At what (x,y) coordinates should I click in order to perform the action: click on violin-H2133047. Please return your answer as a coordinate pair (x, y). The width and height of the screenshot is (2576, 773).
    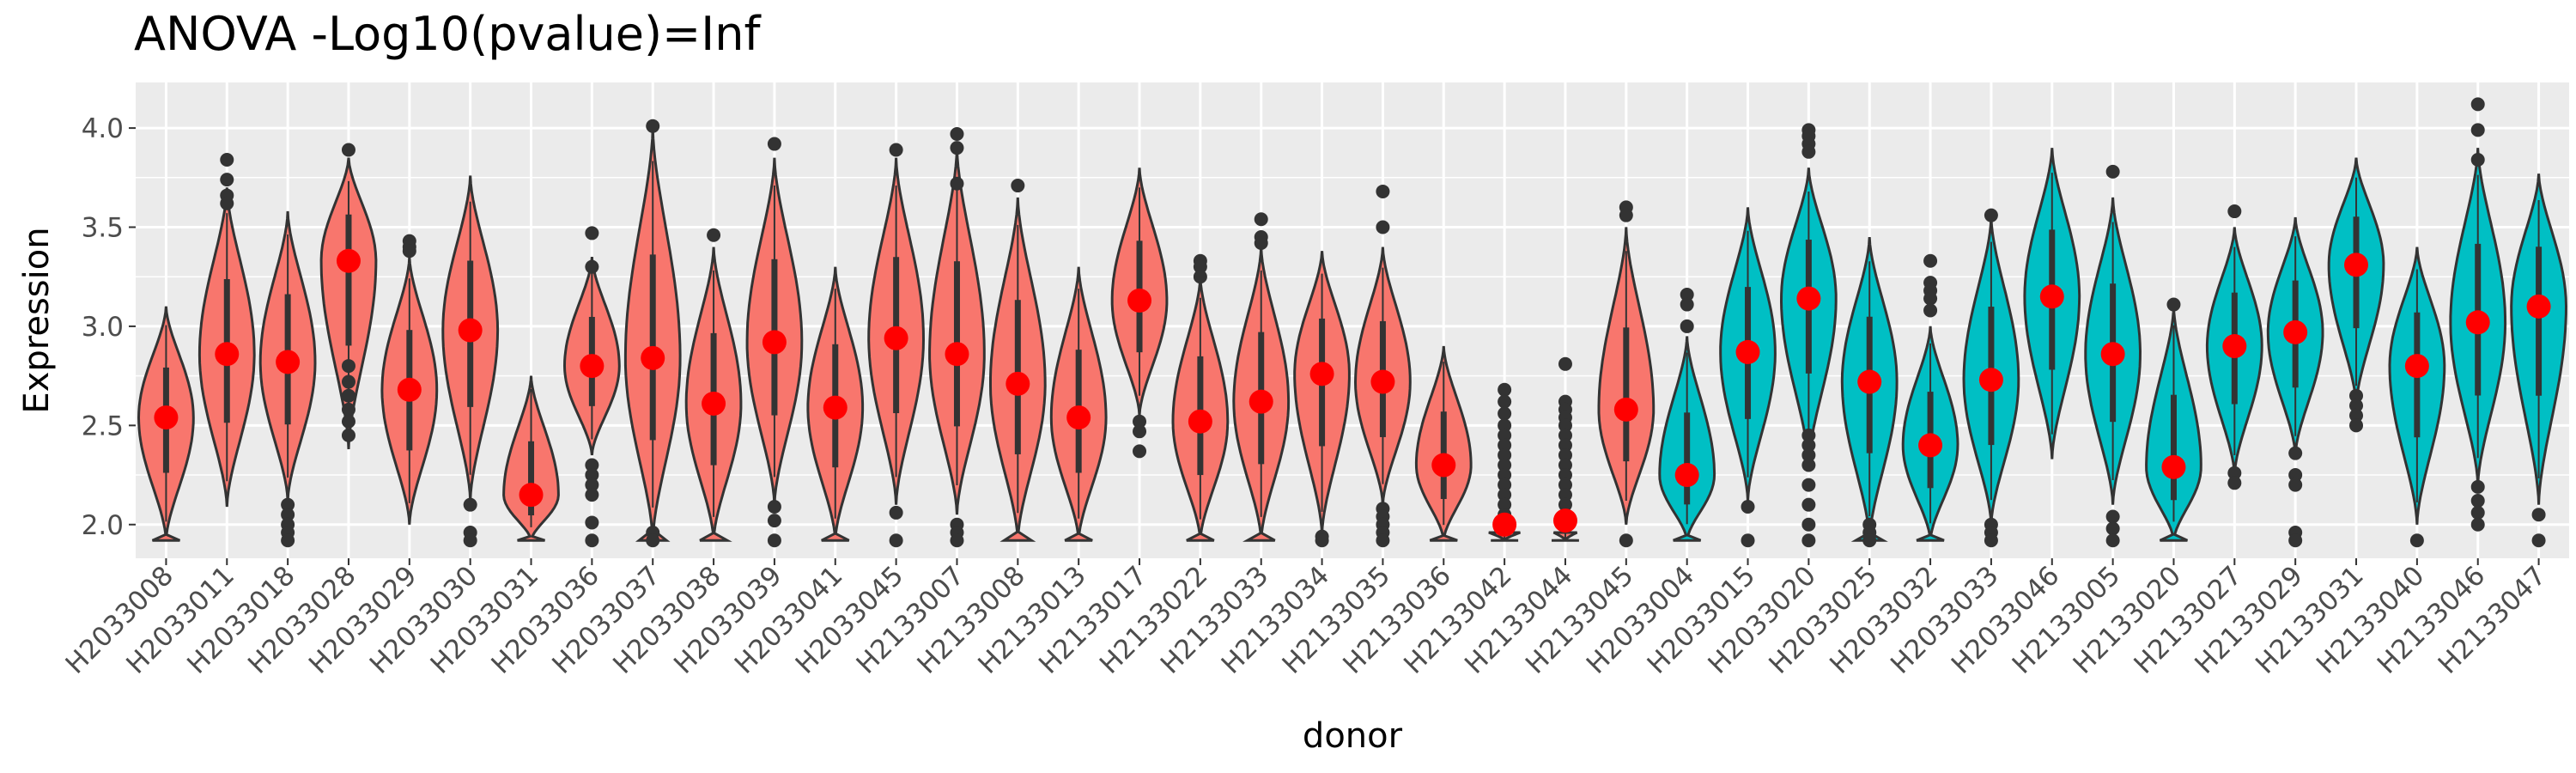
    Looking at the image, I should click on (2539, 360).